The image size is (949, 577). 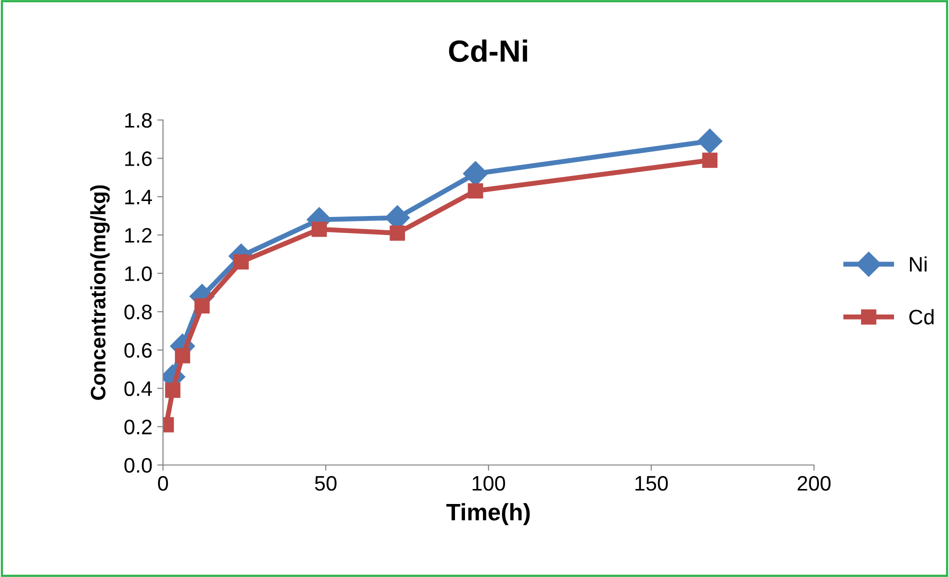 I want to click on x-axis-title: Time(h), so click(x=488, y=514).